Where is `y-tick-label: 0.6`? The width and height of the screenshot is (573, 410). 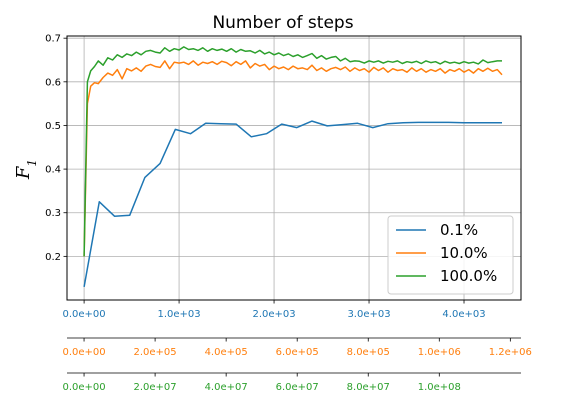 y-tick-label: 0.6 is located at coordinates (53, 82).